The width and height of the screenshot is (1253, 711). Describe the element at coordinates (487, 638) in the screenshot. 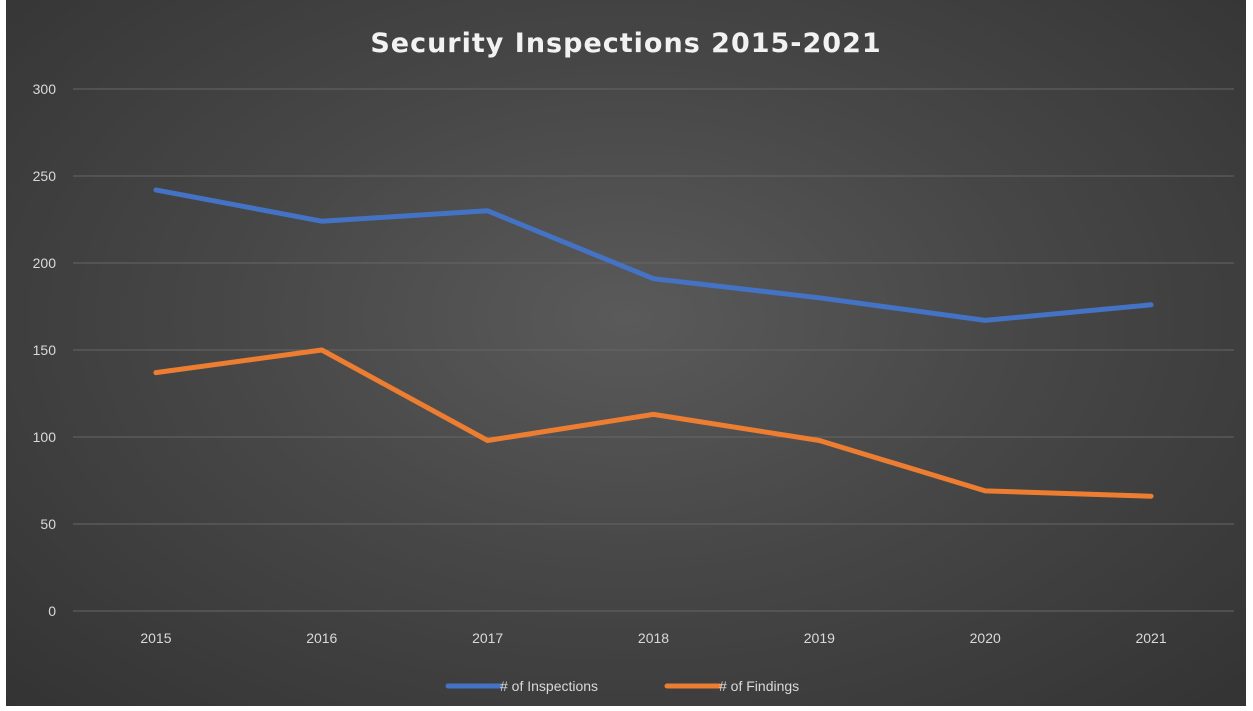

I see `x-tick-label: 2017` at that location.